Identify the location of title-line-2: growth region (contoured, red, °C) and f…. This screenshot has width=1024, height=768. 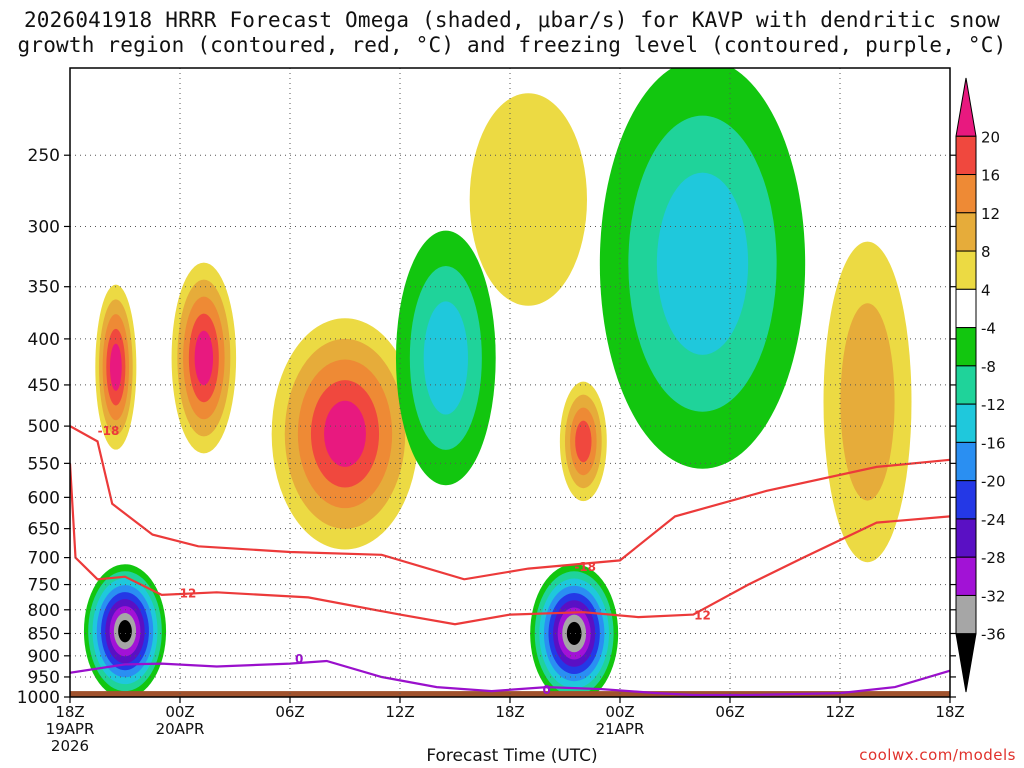
(512, 45).